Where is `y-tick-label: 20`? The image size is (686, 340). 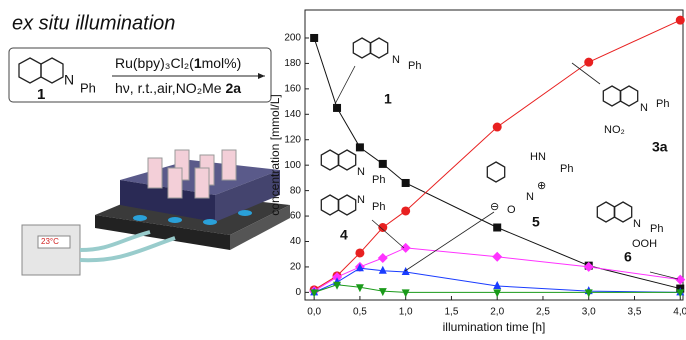 y-tick-label: 20 is located at coordinates (296, 267).